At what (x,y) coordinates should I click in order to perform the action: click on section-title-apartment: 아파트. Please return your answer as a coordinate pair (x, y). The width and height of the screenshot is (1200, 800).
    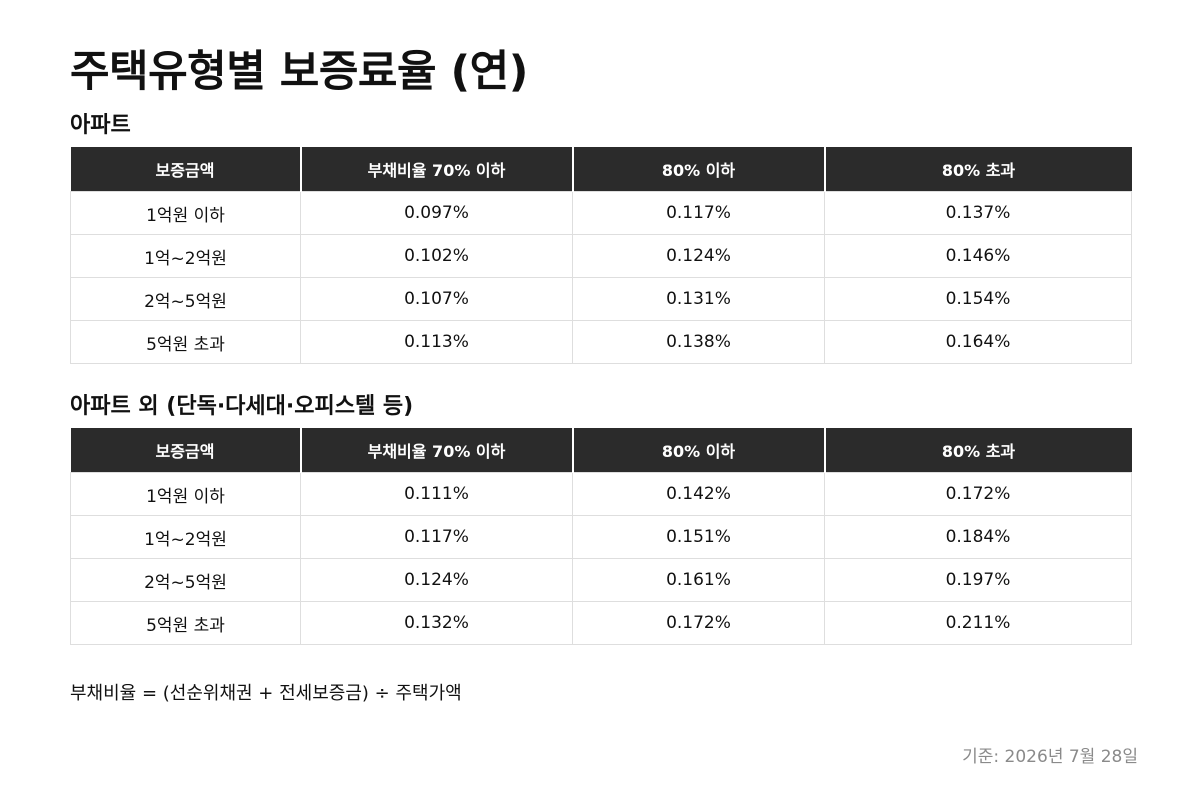
    Looking at the image, I should click on (100, 125).